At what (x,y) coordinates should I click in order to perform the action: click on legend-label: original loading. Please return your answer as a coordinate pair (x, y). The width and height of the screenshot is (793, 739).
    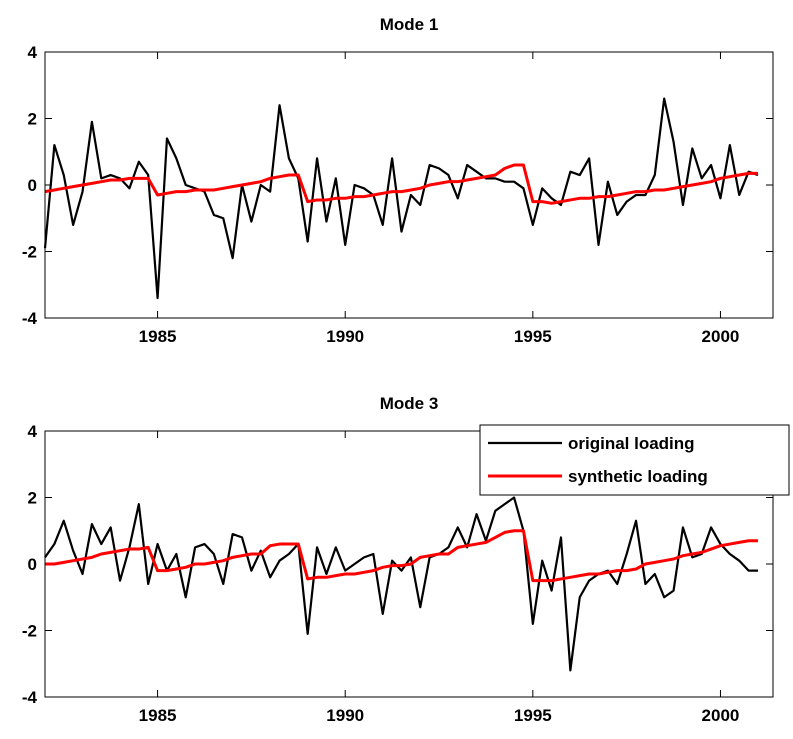
    Looking at the image, I should click on (631, 443).